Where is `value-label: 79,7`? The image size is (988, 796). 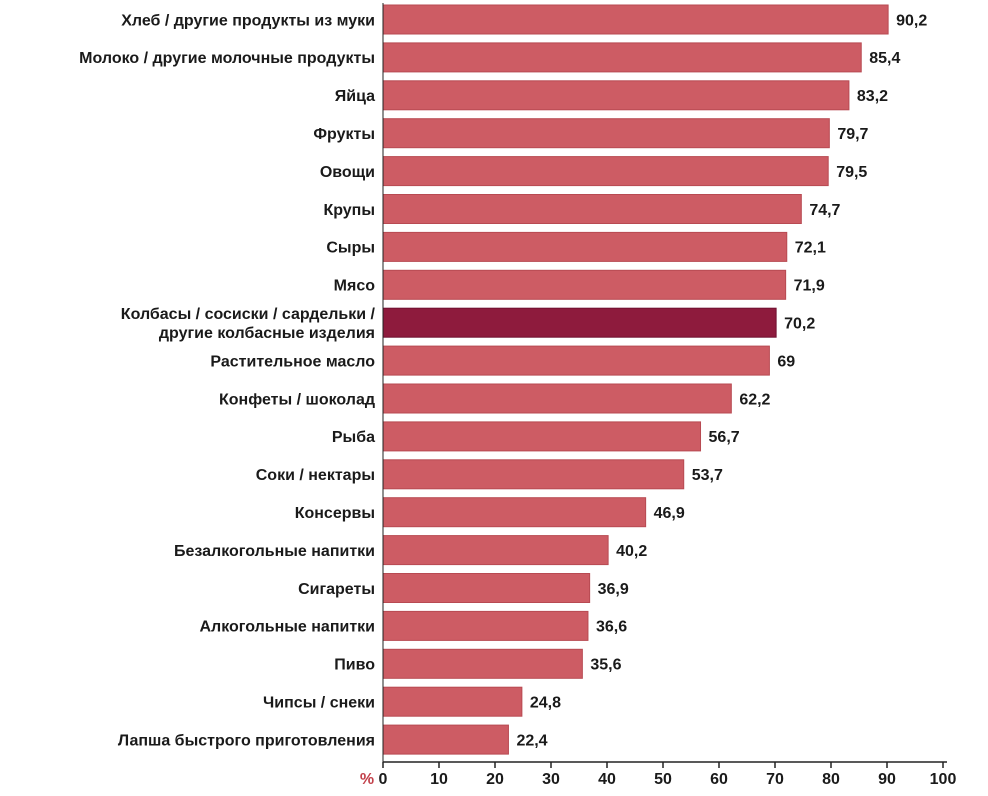
value-label: 79,7 is located at coordinates (852, 134).